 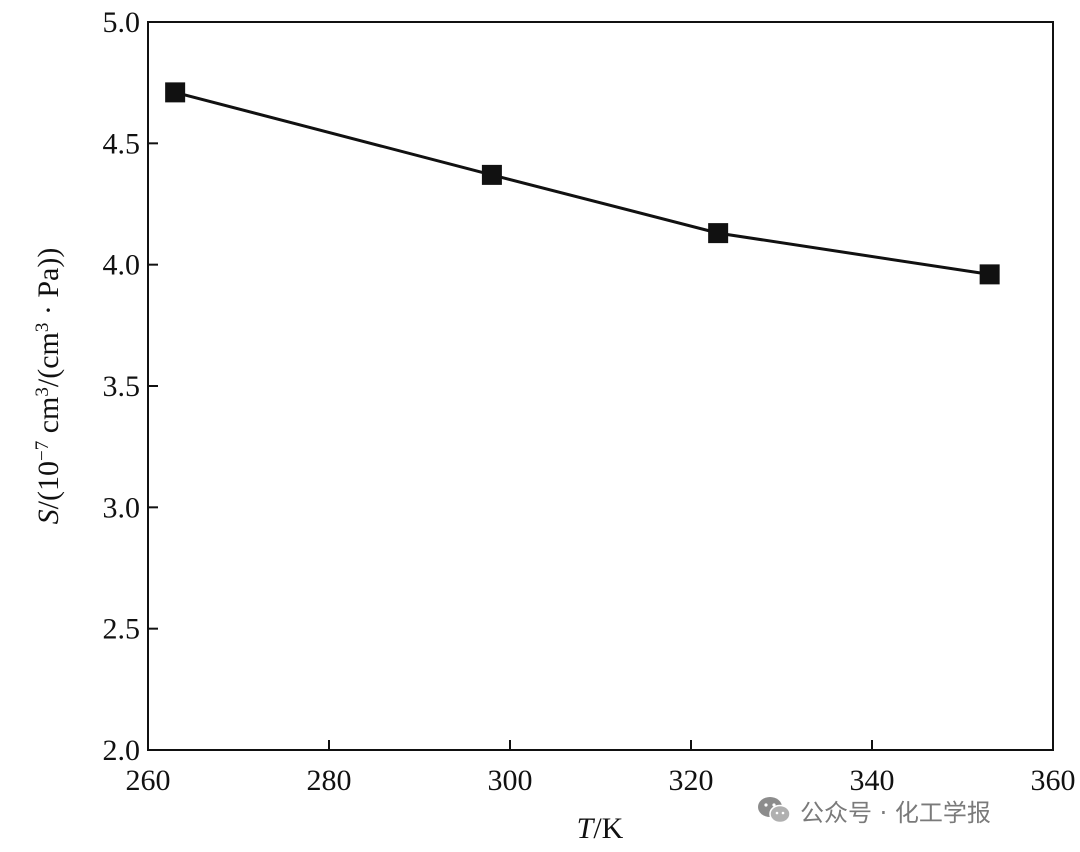 What do you see at coordinates (895, 812) in the screenshot?
I see `watermark-text: 公众号 · 化工学报` at bounding box center [895, 812].